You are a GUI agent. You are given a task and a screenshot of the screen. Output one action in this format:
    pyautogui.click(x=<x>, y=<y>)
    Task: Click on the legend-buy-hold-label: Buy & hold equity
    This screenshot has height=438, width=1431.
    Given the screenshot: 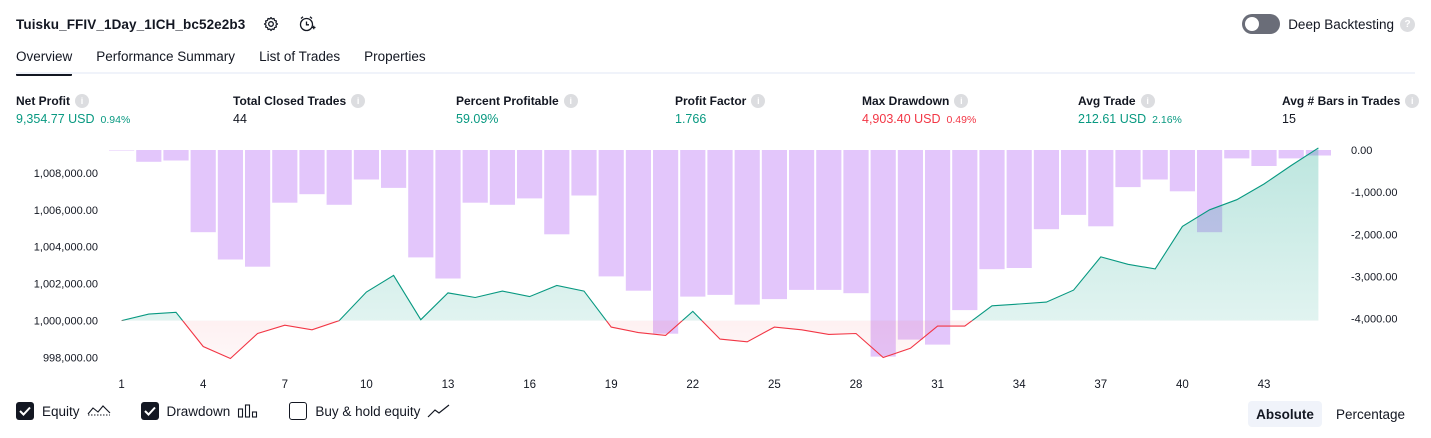 What is the action you would take?
    pyautogui.click(x=368, y=411)
    